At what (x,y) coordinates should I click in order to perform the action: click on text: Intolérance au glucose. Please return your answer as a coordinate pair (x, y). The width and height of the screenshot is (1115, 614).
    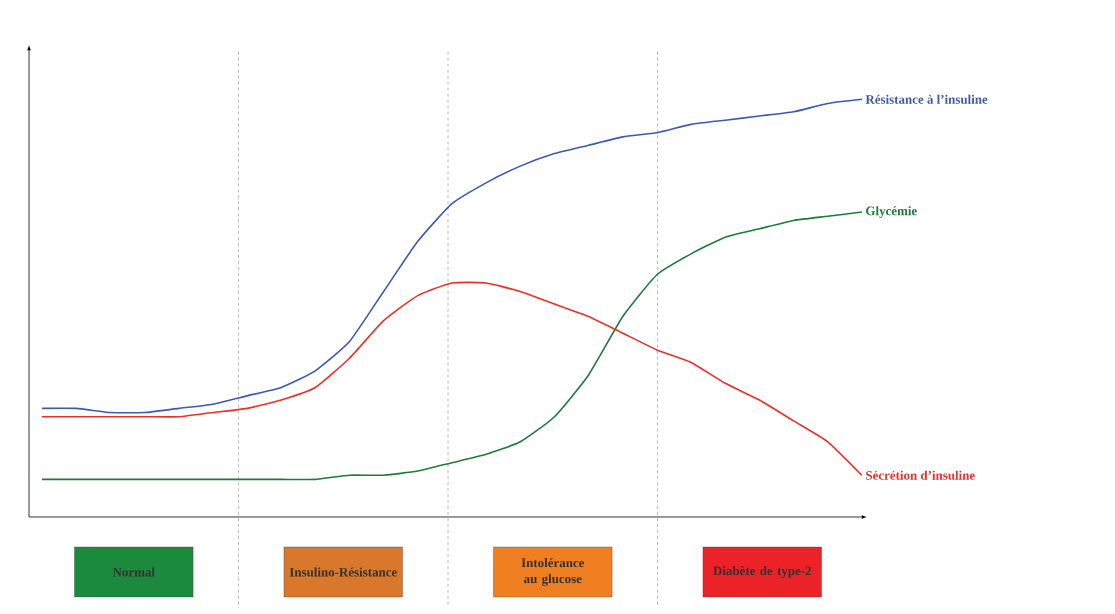
    Looking at the image, I should click on (553, 572).